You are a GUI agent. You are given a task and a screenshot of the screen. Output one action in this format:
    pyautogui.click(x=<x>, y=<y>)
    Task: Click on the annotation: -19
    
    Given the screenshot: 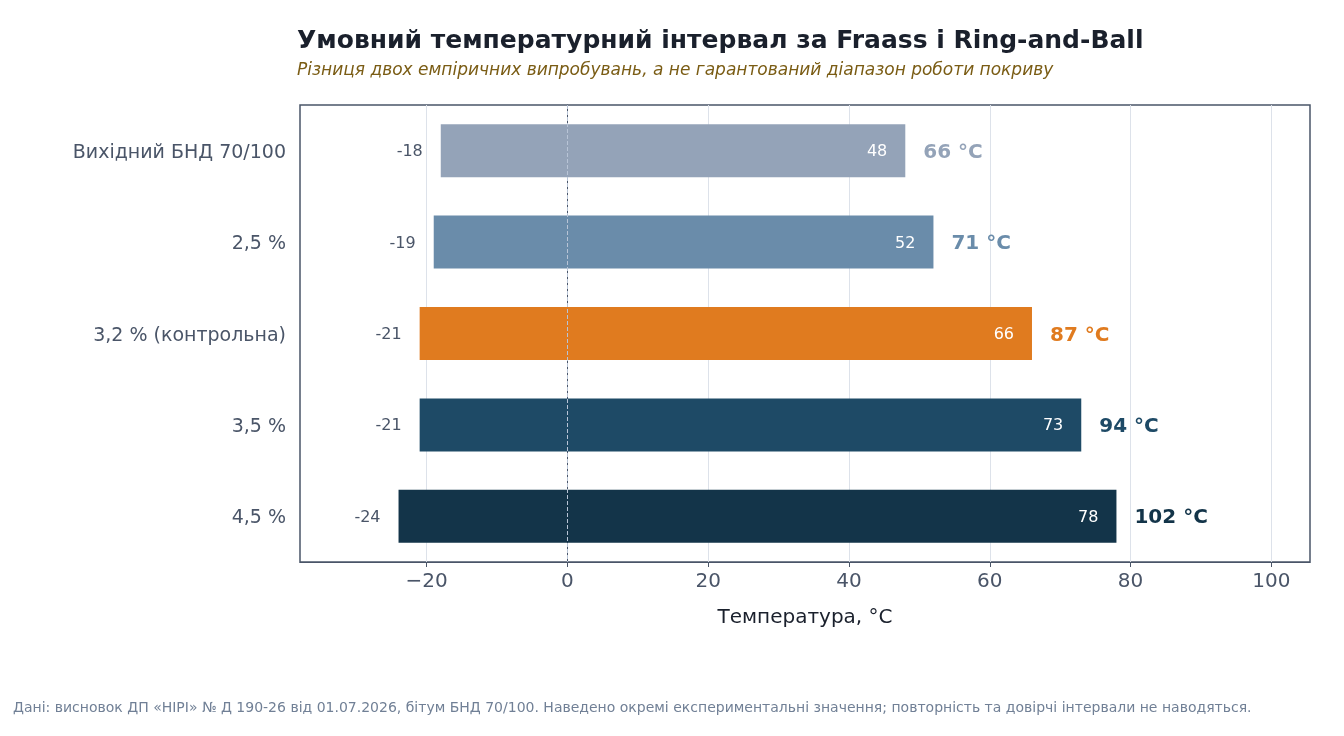 What is the action you would take?
    pyautogui.click(x=402, y=242)
    